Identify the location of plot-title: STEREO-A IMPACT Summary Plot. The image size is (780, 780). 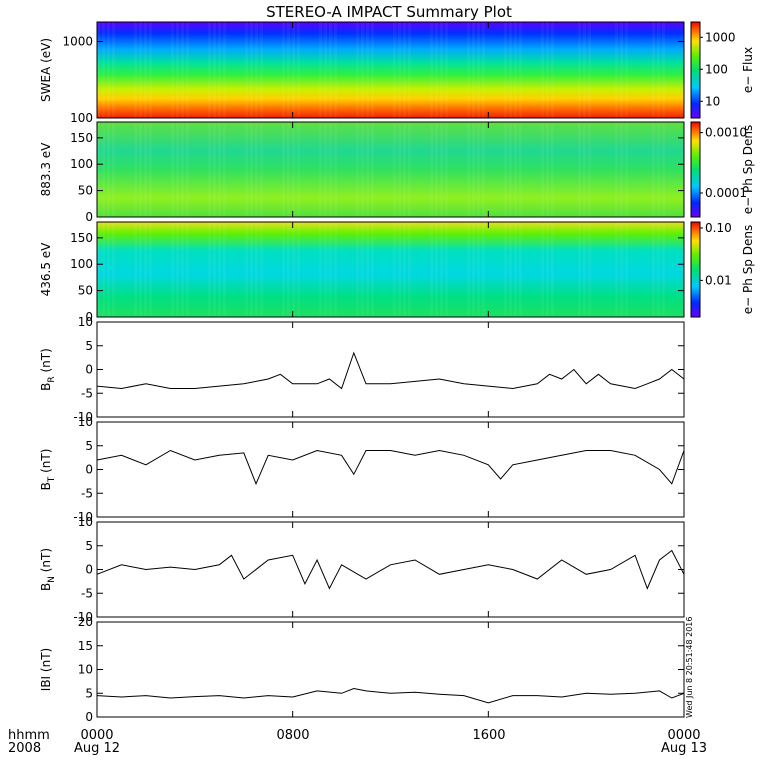
(389, 12).